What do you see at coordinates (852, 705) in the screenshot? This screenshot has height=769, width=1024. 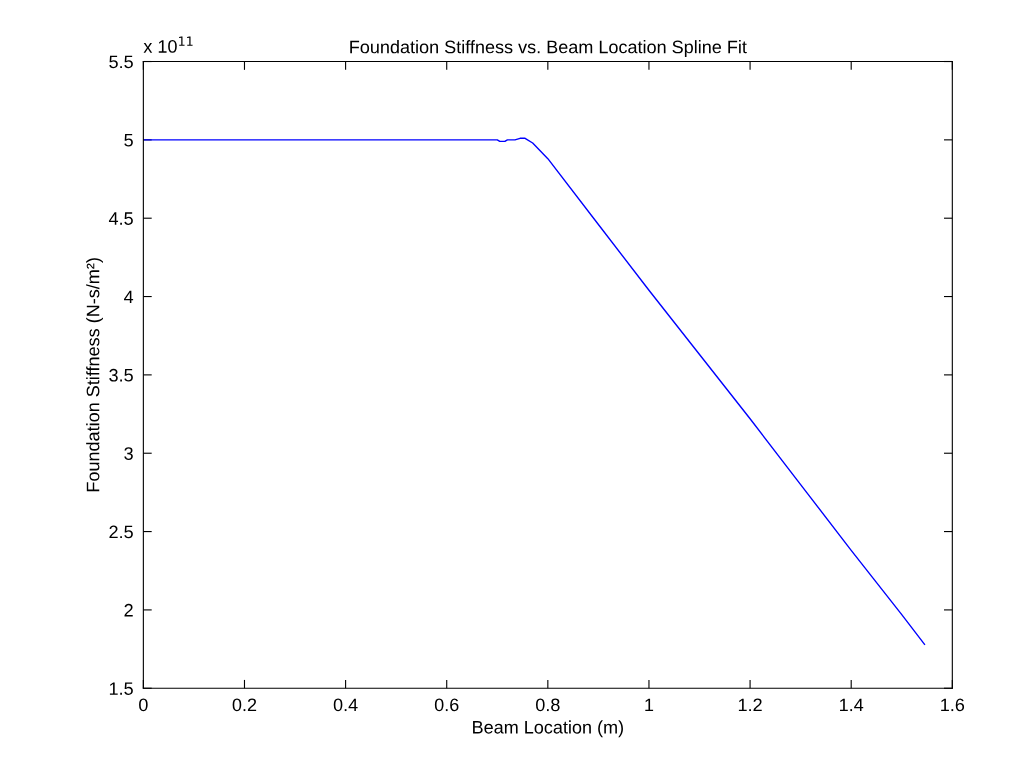 I see `x-tick-label: 1.4` at bounding box center [852, 705].